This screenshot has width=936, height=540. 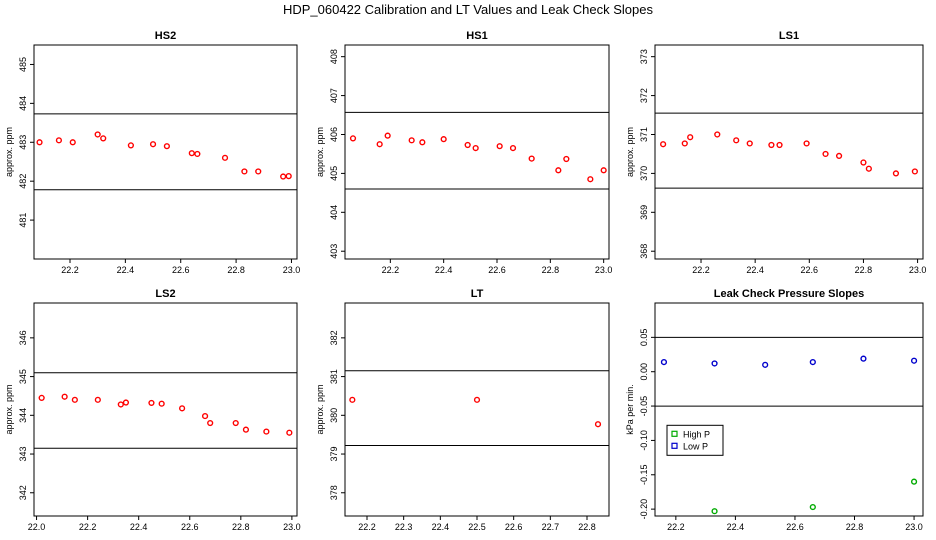 What do you see at coordinates (630, 409) in the screenshot?
I see `y-axis-label: kPa per min.` at bounding box center [630, 409].